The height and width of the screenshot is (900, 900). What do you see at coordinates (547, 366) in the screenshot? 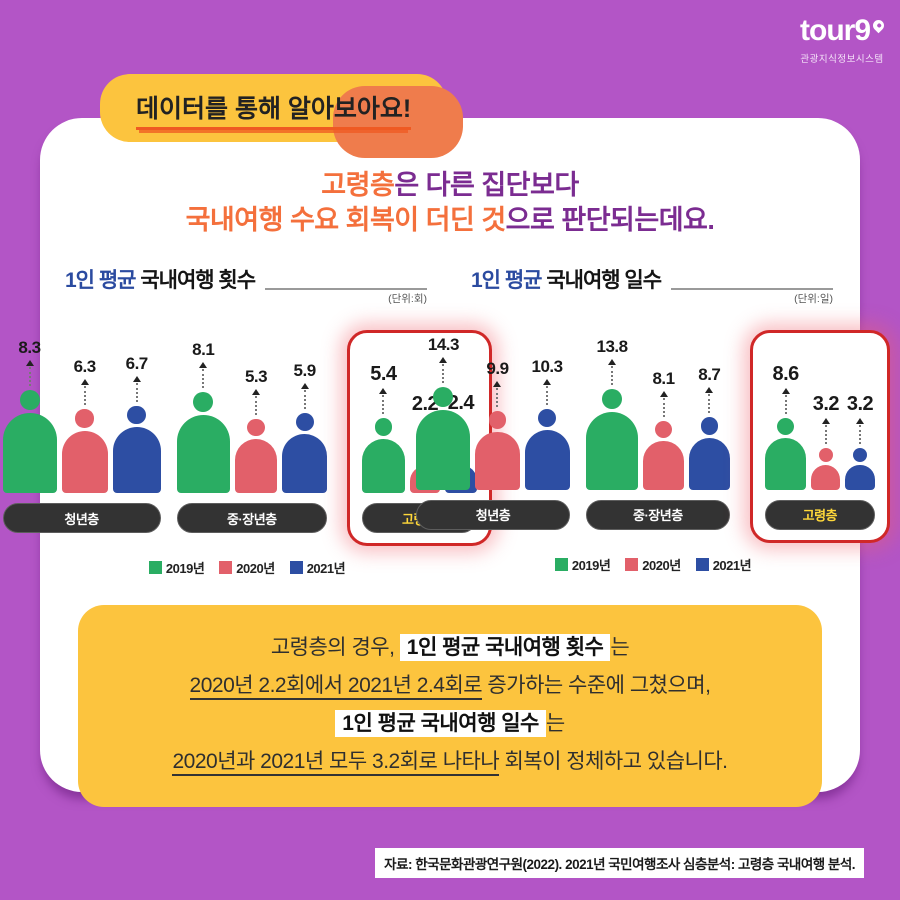
I see `value-label: 10.3` at bounding box center [547, 366].